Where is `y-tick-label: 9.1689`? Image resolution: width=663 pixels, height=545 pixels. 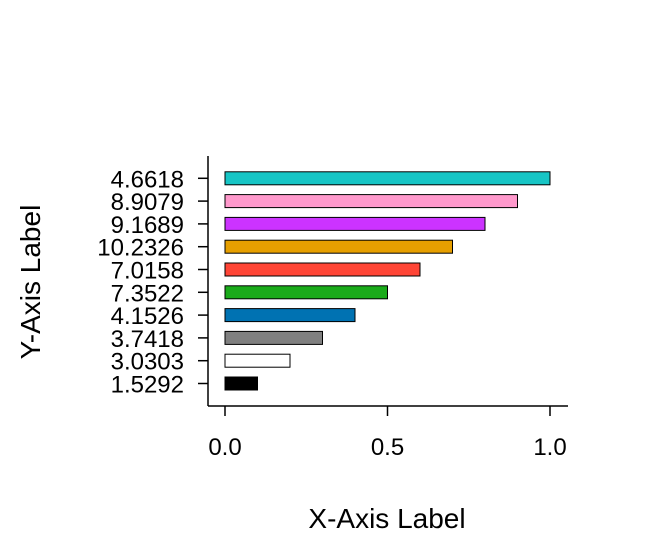 y-tick-label: 9.1689 is located at coordinates (147, 225).